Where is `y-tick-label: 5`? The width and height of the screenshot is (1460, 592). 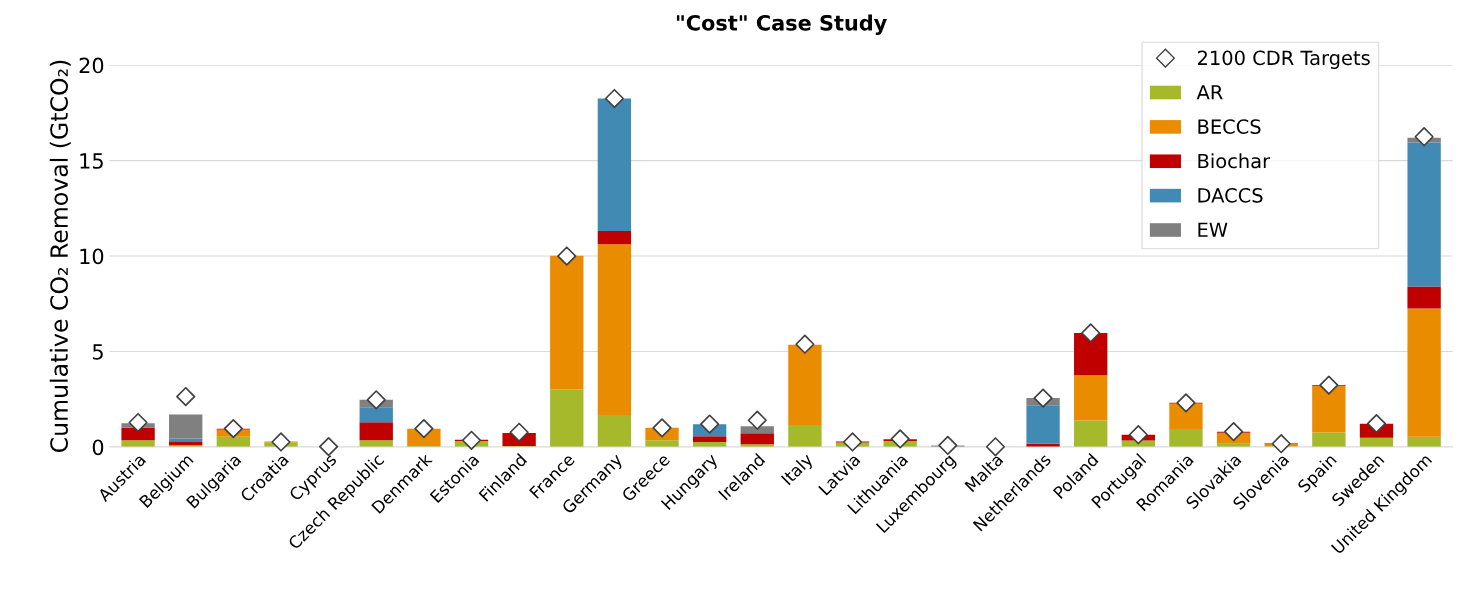
y-tick-label: 5 is located at coordinates (97, 352).